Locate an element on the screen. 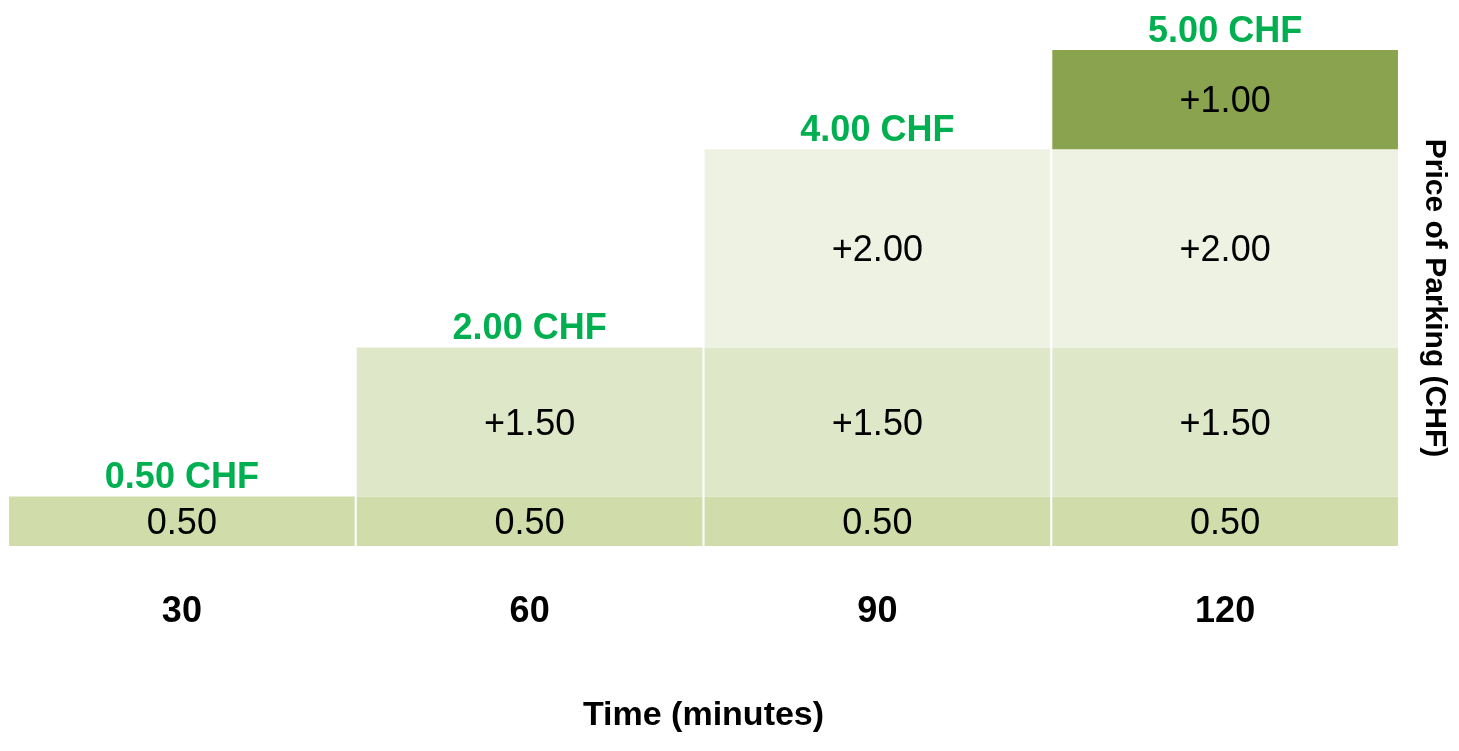 The image size is (1459, 751). y-axis-title: Price of Parking (CHF) is located at coordinates (1436, 298).